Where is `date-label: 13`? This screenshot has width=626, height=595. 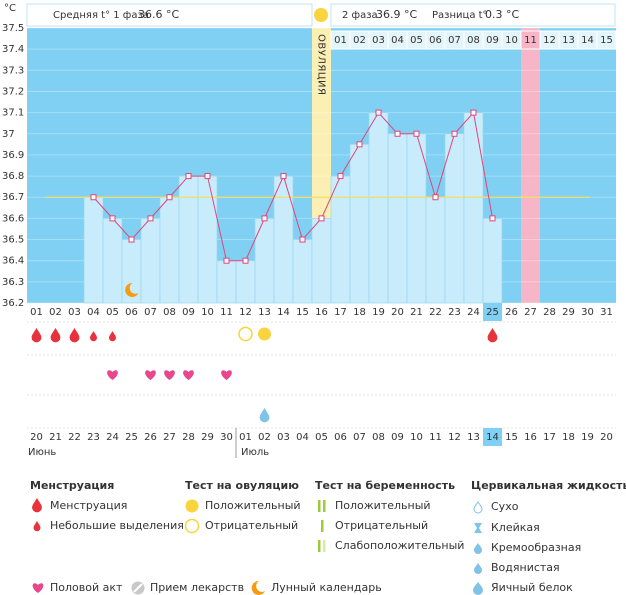
date-label: 13 is located at coordinates (473, 437).